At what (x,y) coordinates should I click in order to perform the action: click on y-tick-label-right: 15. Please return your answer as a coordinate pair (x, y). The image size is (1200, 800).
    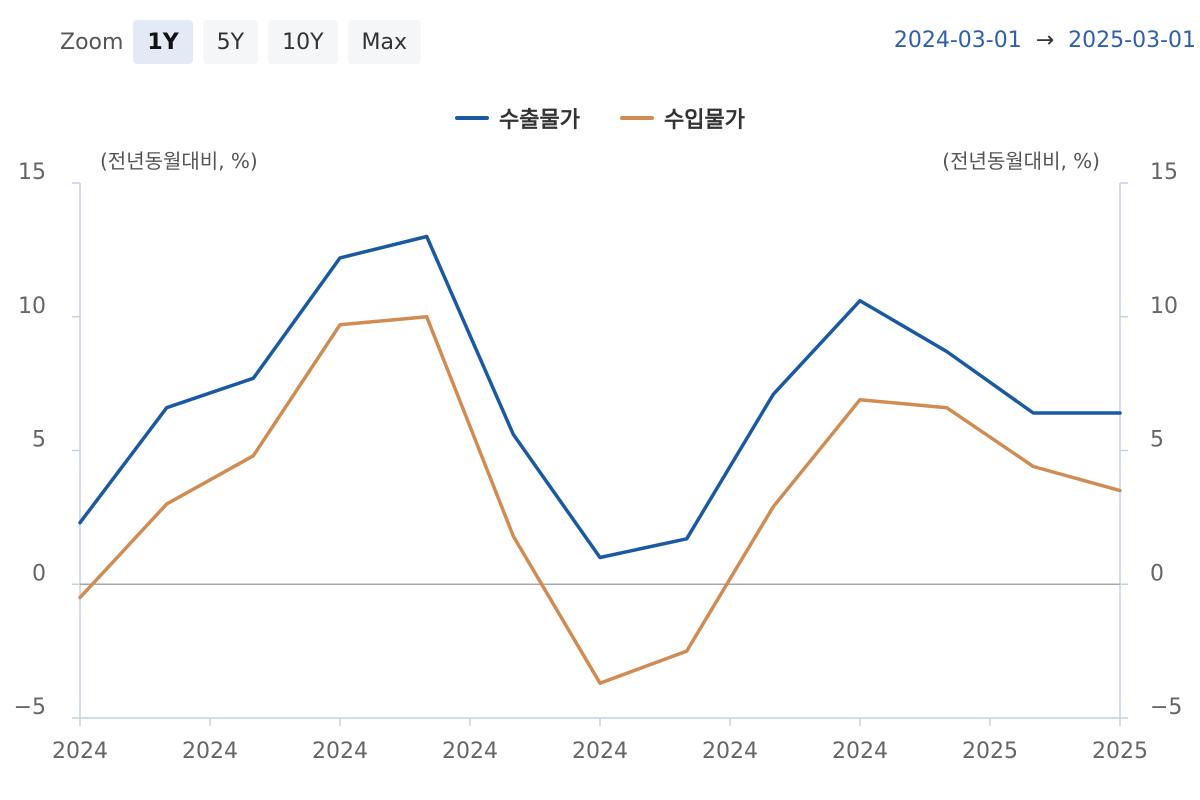
    Looking at the image, I should click on (1164, 172).